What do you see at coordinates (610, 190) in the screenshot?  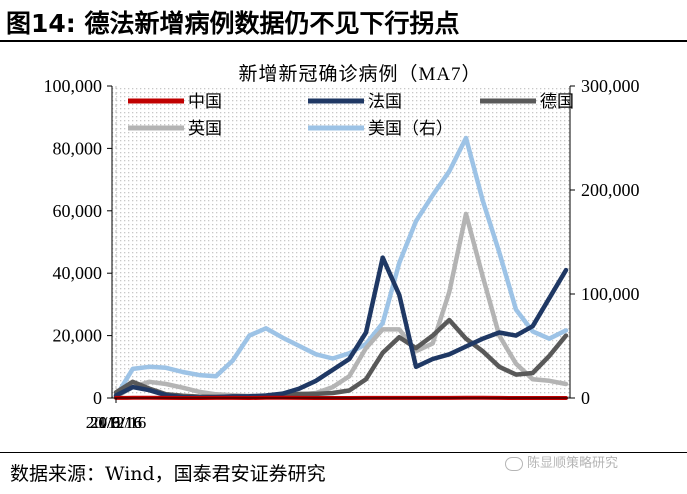 I see `right-axis-label: 200,000` at bounding box center [610, 190].